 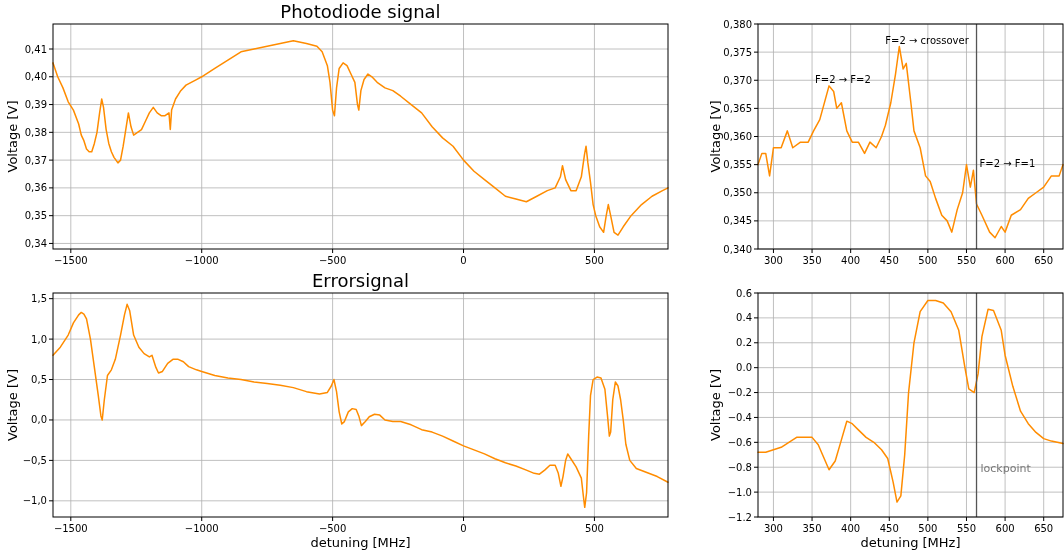 What do you see at coordinates (737, 193) in the screenshot?
I see `y-tick-label: 0,350` at bounding box center [737, 193].